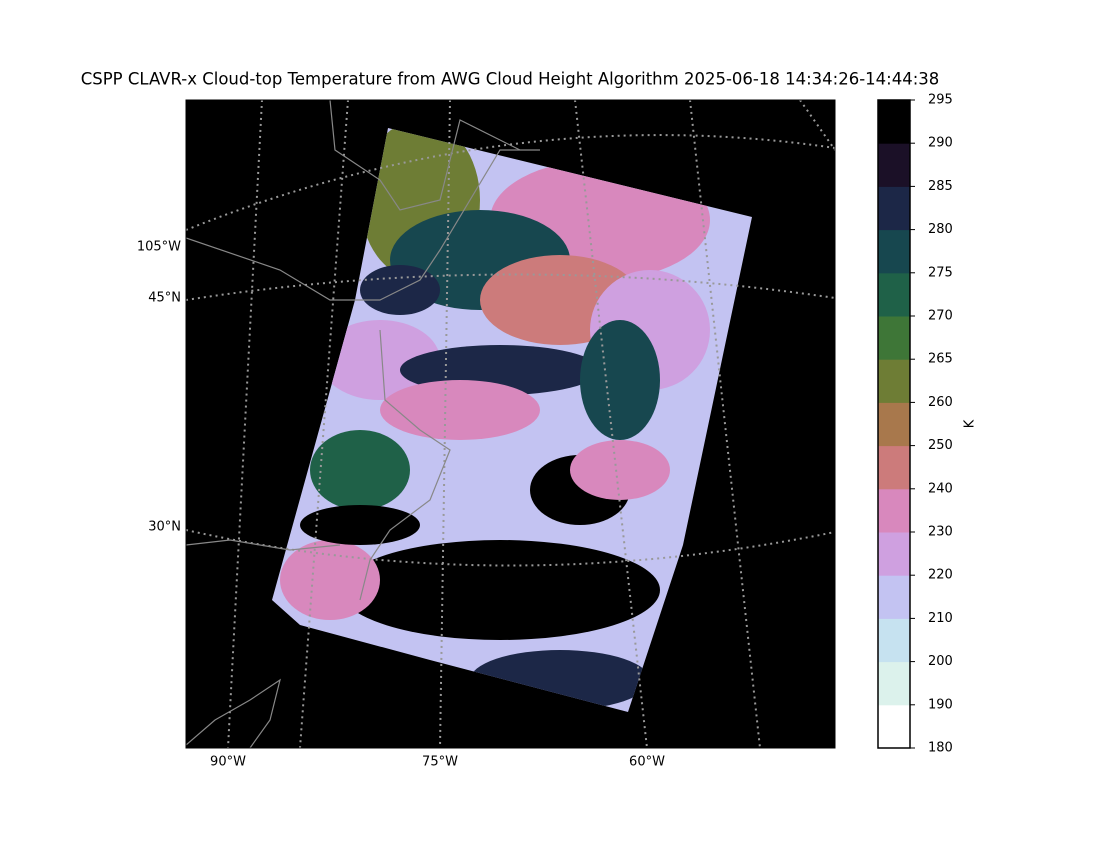 This screenshot has height=844, width=1120. I want to click on colorbar-tick-label: 270, so click(940, 316).